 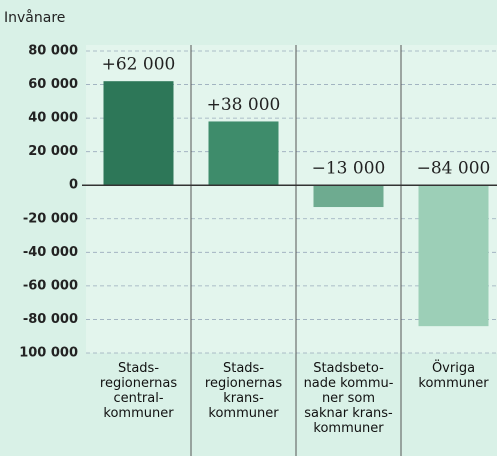 What do you see at coordinates (50, 252) in the screenshot?
I see `y-tick-label: -40 000` at bounding box center [50, 252].